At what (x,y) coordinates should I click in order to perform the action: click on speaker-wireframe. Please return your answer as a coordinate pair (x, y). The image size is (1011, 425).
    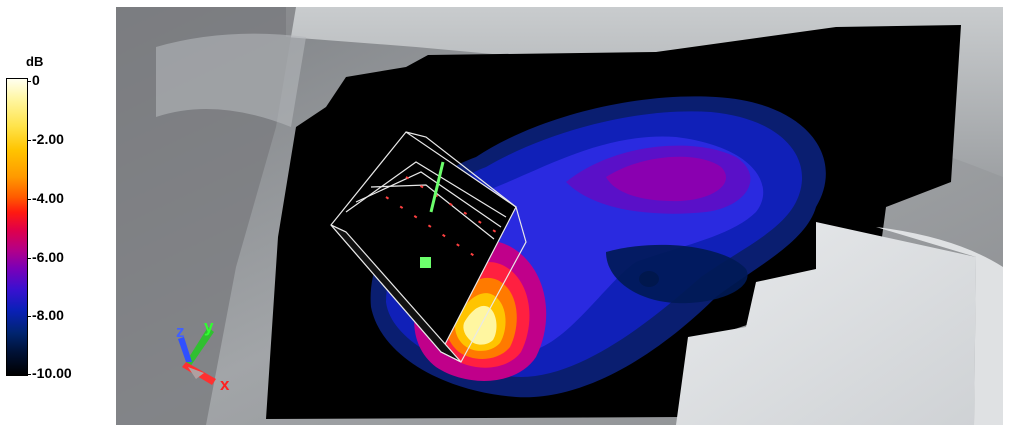
    Looking at the image, I should click on (428, 247).